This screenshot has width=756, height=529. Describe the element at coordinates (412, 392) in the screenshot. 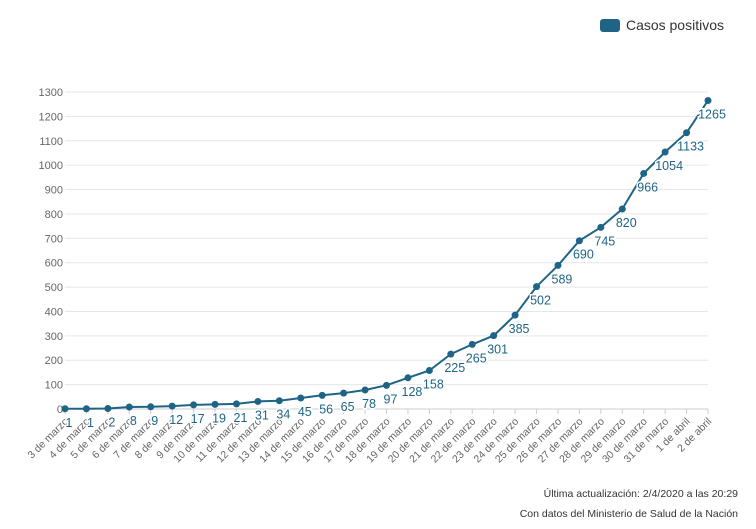

I see `data-label: 128` at that location.